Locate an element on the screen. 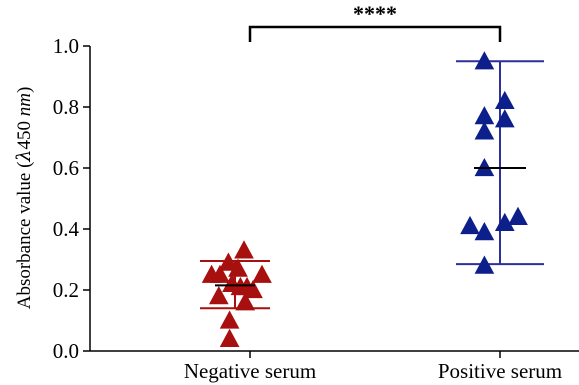  y-ticks: 0.0 0.2 0.4 0.6 0.8 1.0 is located at coordinates (71, 198).